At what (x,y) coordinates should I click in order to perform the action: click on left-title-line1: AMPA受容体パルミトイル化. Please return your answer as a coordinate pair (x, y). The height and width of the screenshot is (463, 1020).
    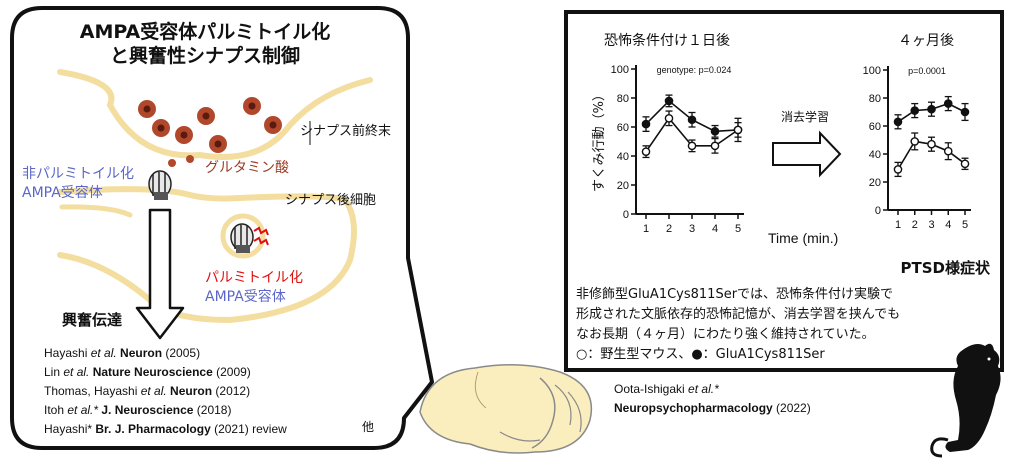
    Looking at the image, I should click on (205, 31).